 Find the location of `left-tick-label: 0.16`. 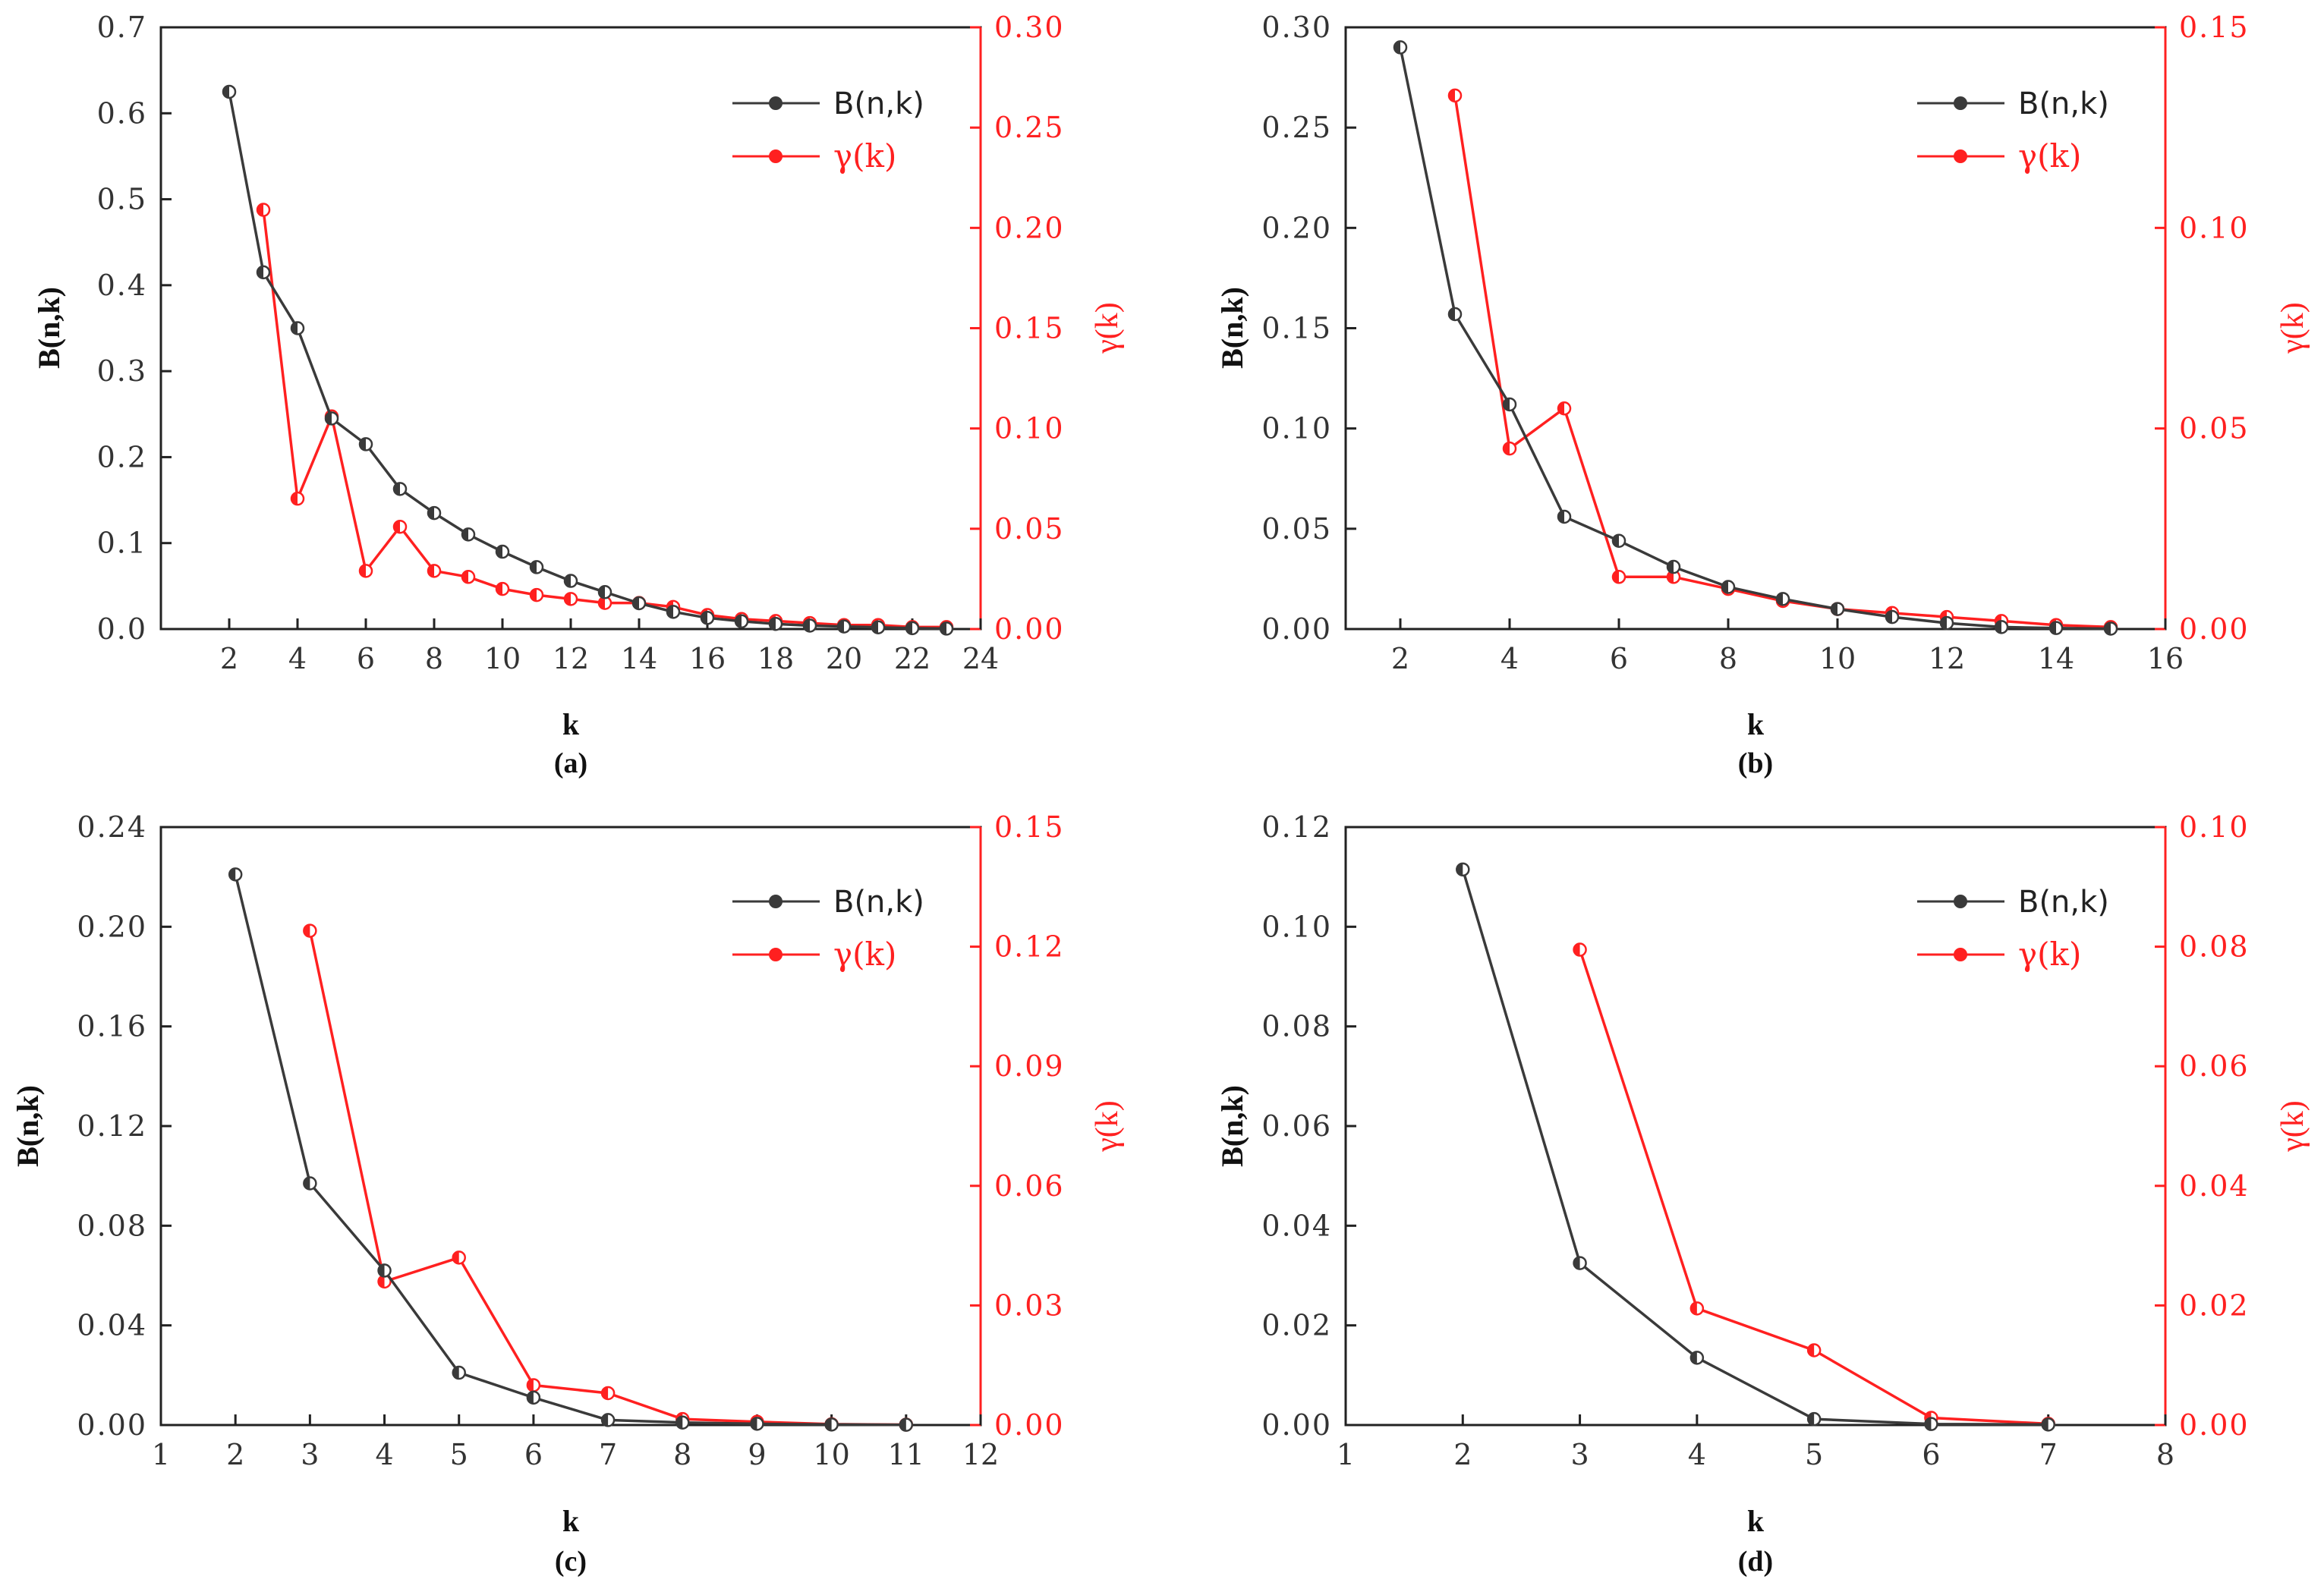

left-tick-label: 0.16 is located at coordinates (112, 1026).